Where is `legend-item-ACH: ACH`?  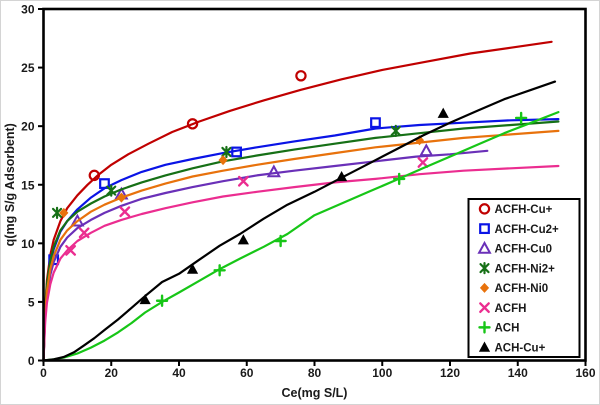
legend-item-ACH: ACH is located at coordinates (499, 328).